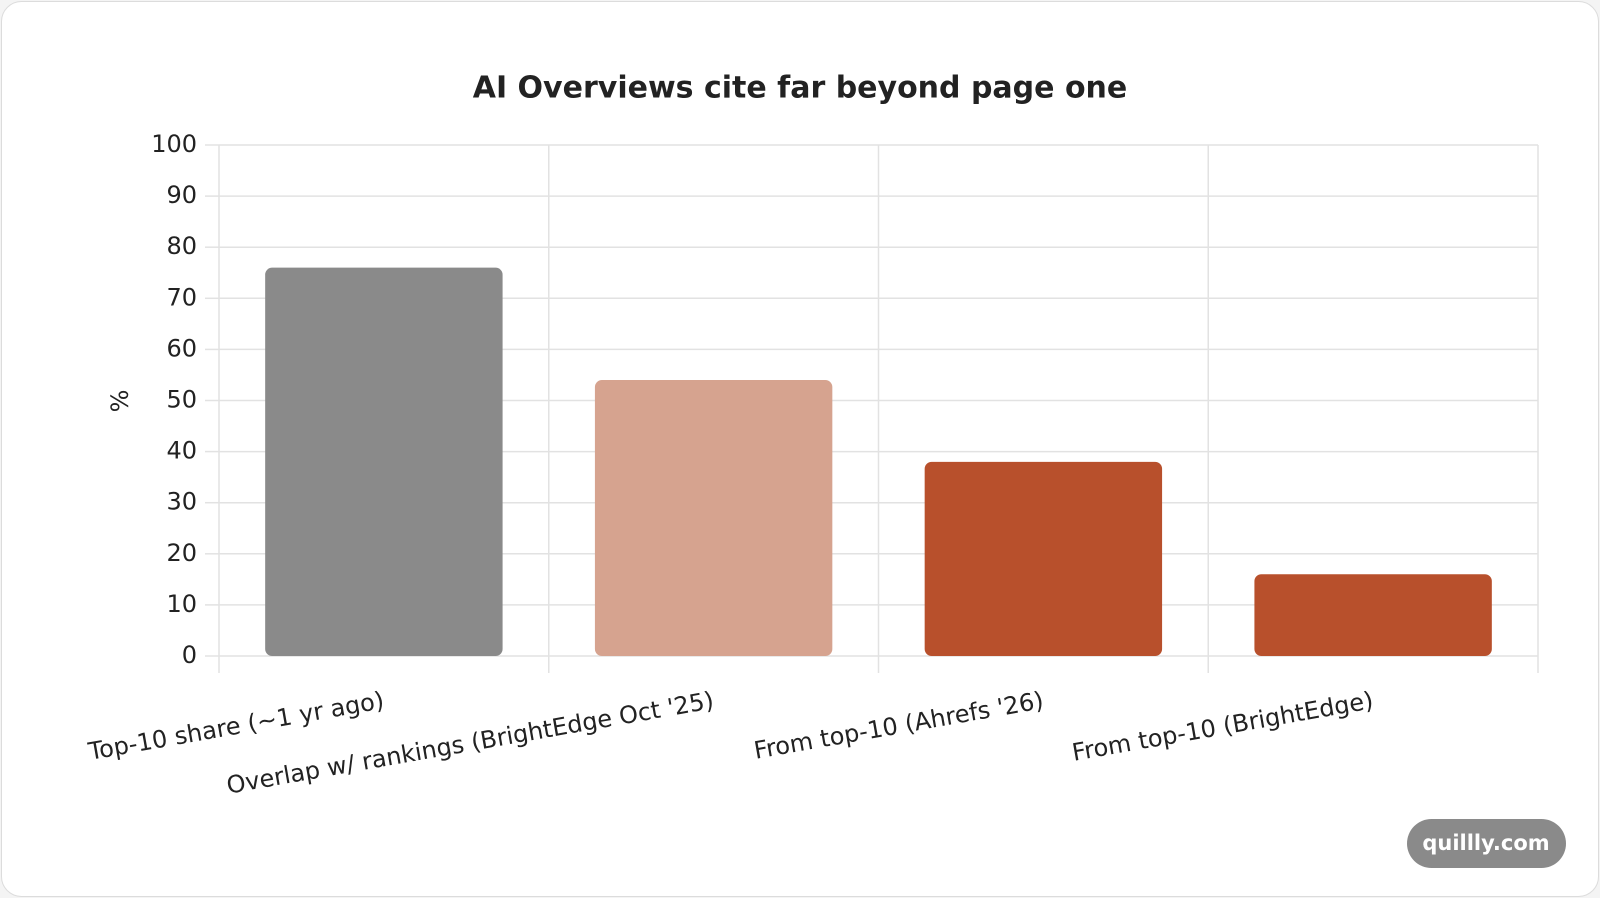 The width and height of the screenshot is (1600, 898). I want to click on y-tick-label: 90, so click(181, 195).